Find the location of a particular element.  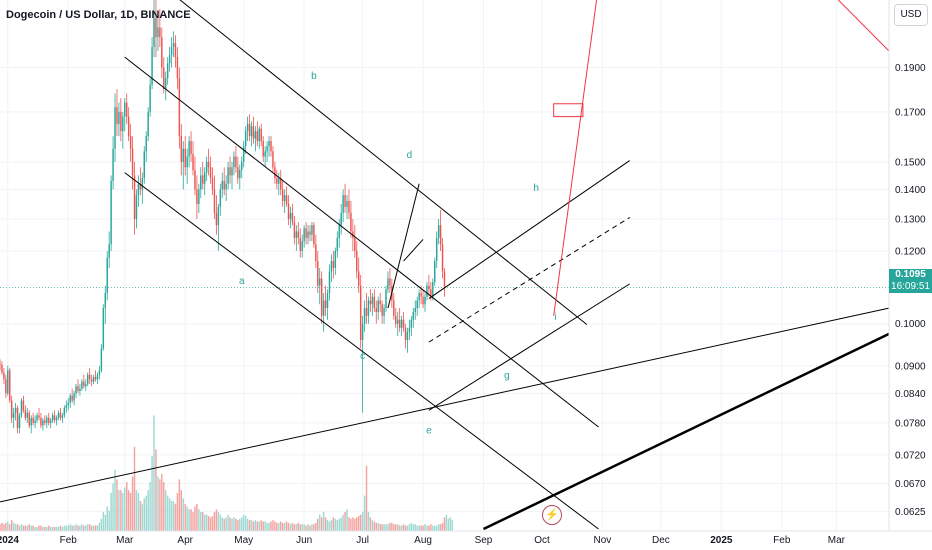

price-tick-label: 0.0625 is located at coordinates (910, 512).